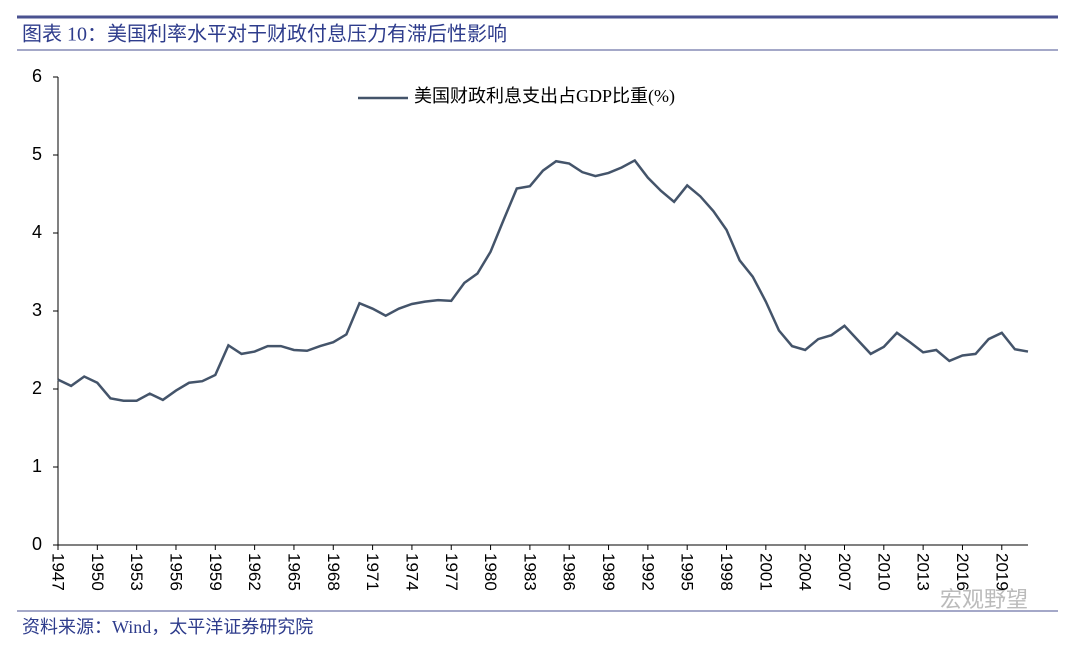  What do you see at coordinates (136, 572) in the screenshot?
I see `x-tick-label: 1953` at bounding box center [136, 572].